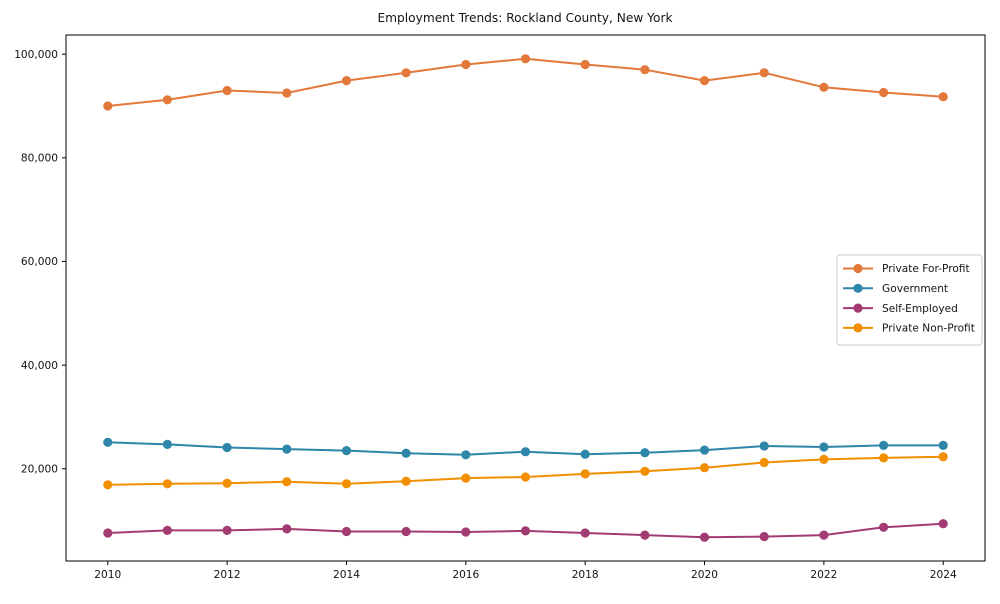  I want to click on series-private-non-profit, so click(525, 471).